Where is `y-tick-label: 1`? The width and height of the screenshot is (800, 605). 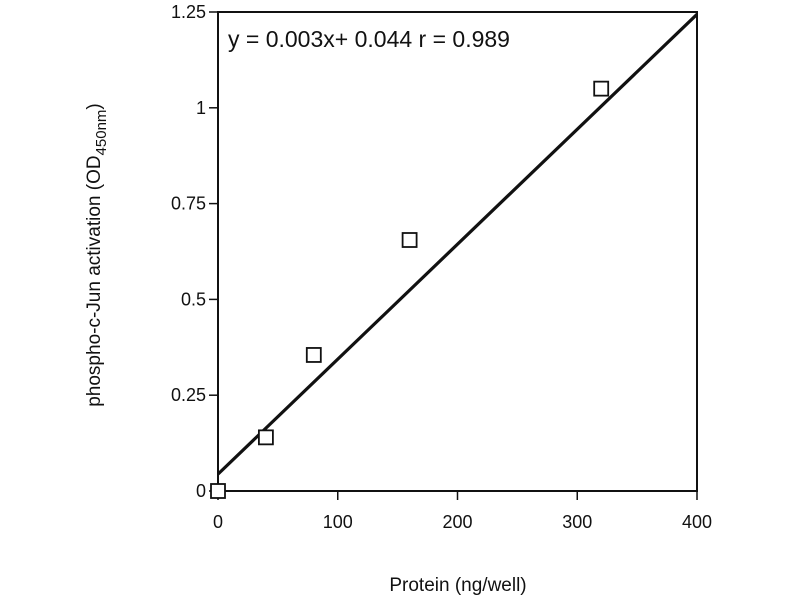
y-tick-label: 1 is located at coordinates (201, 108).